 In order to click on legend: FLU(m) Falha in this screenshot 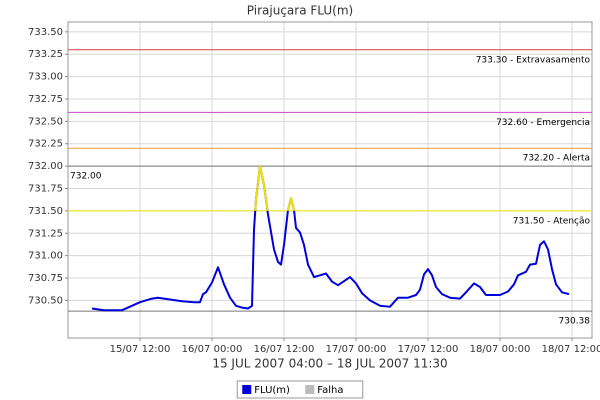, I will do `click(300, 389)`.